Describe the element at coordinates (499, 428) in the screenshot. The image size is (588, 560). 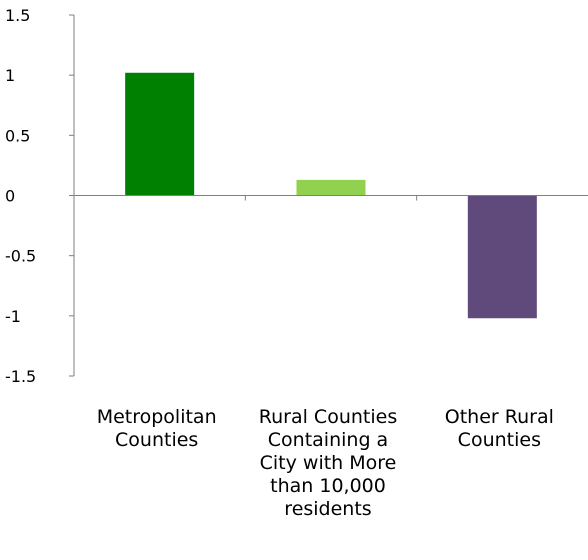
I see `category-label: Other Rural Counties` at that location.